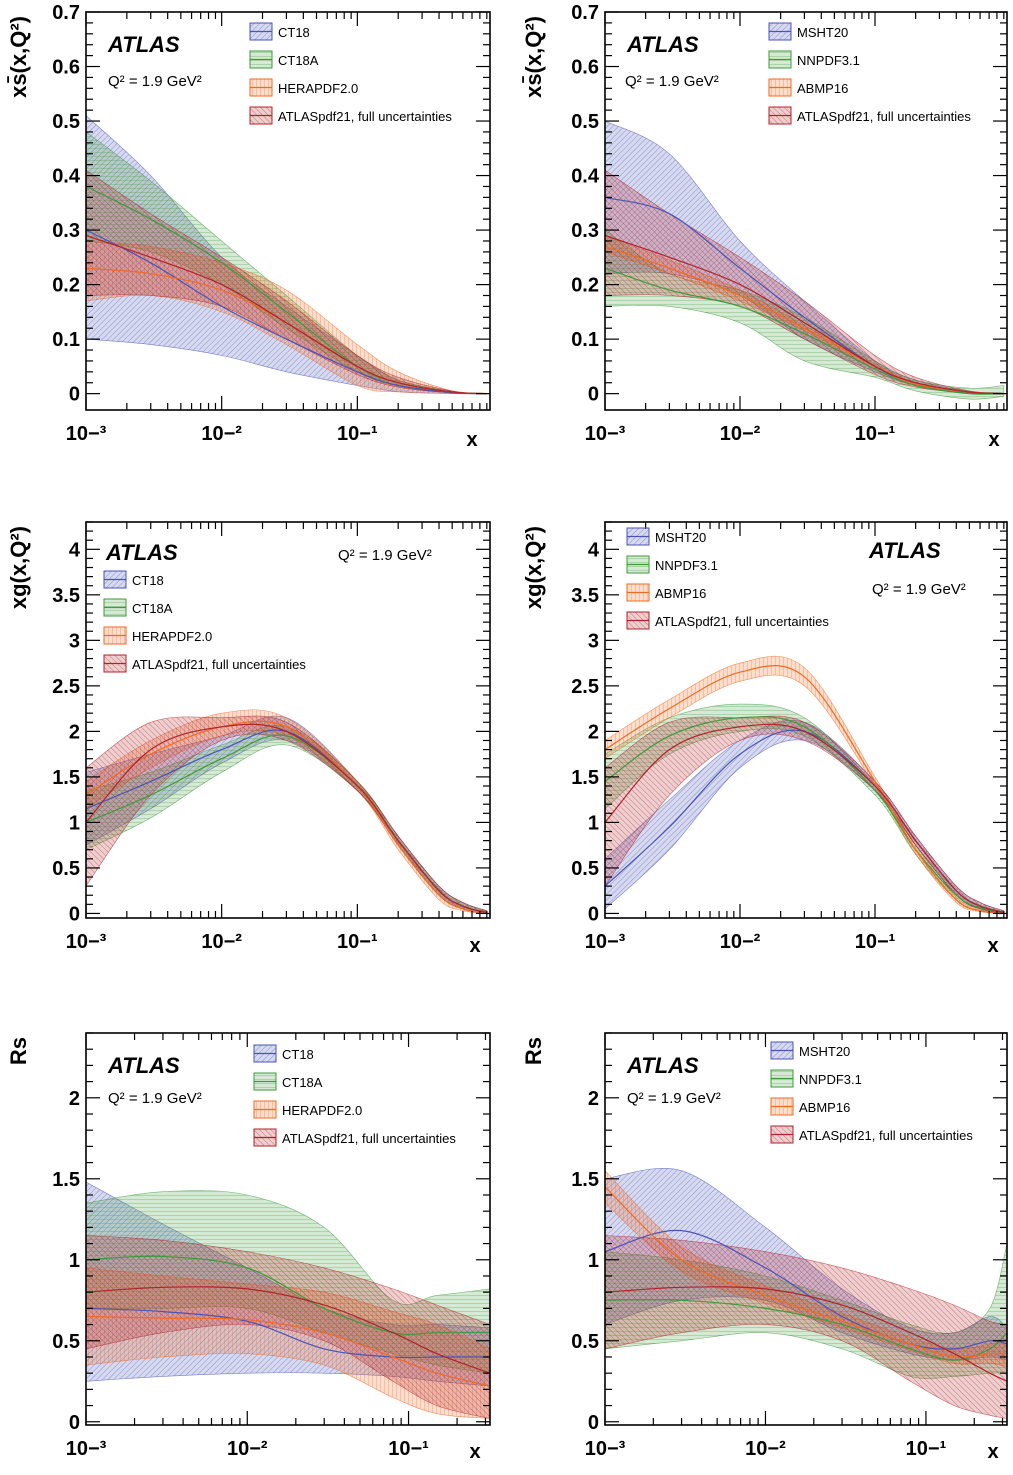 The width and height of the screenshot is (1013, 1475). I want to click on legend-label-nnpdf3-1: NNPDF3.1, so click(830, 1079).